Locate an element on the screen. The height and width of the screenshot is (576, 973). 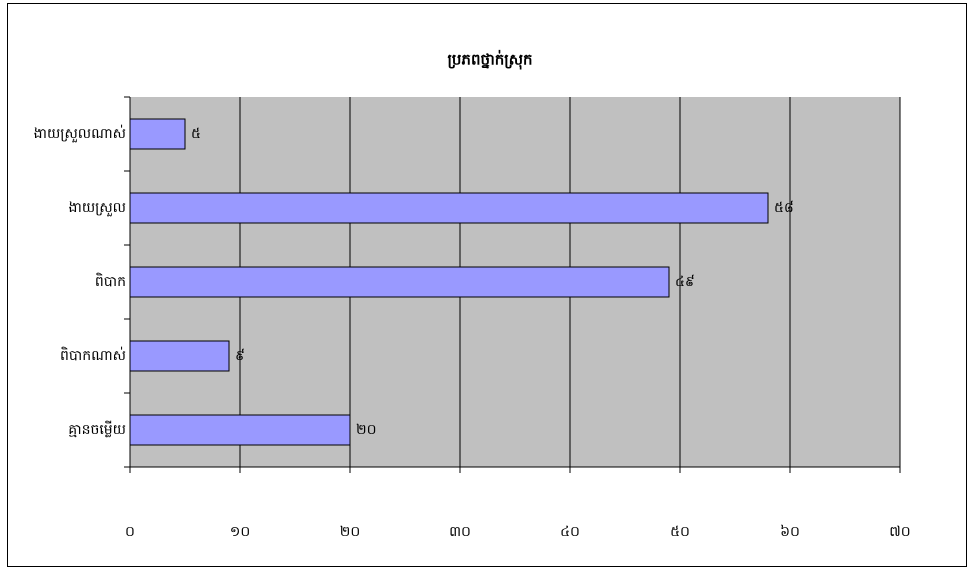
x-tick-label: ០ is located at coordinates (130, 532).